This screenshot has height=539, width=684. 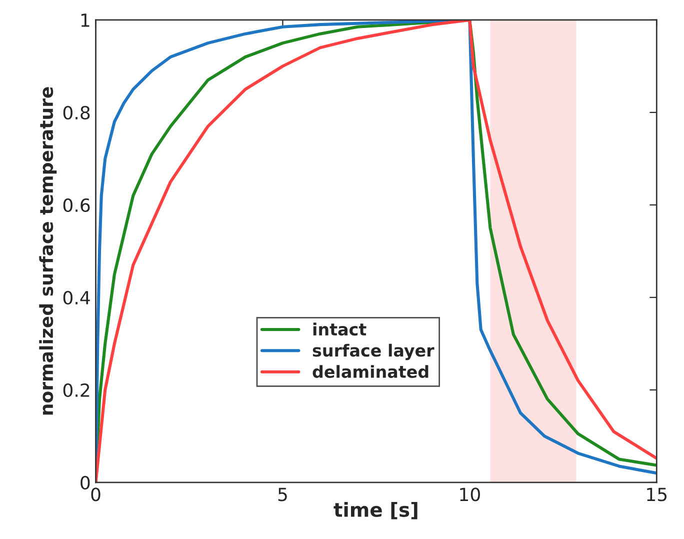 What do you see at coordinates (76, 390) in the screenshot?
I see `y-tick-label: 0.2` at bounding box center [76, 390].